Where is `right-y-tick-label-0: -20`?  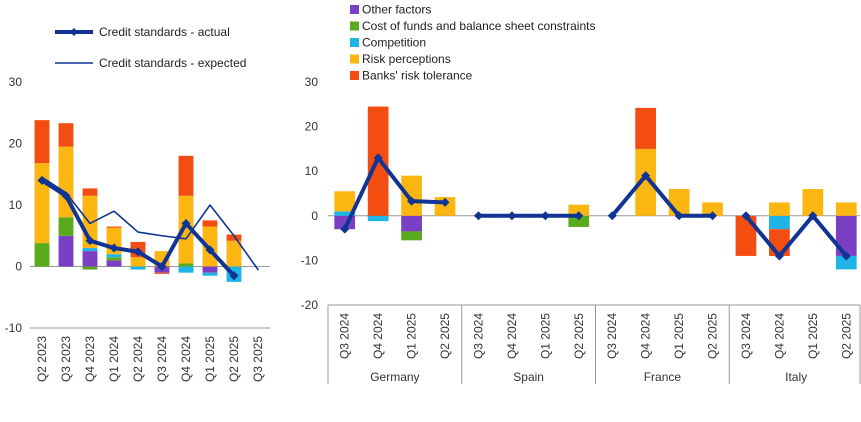 right-y-tick-label-0: -20 is located at coordinates (310, 305).